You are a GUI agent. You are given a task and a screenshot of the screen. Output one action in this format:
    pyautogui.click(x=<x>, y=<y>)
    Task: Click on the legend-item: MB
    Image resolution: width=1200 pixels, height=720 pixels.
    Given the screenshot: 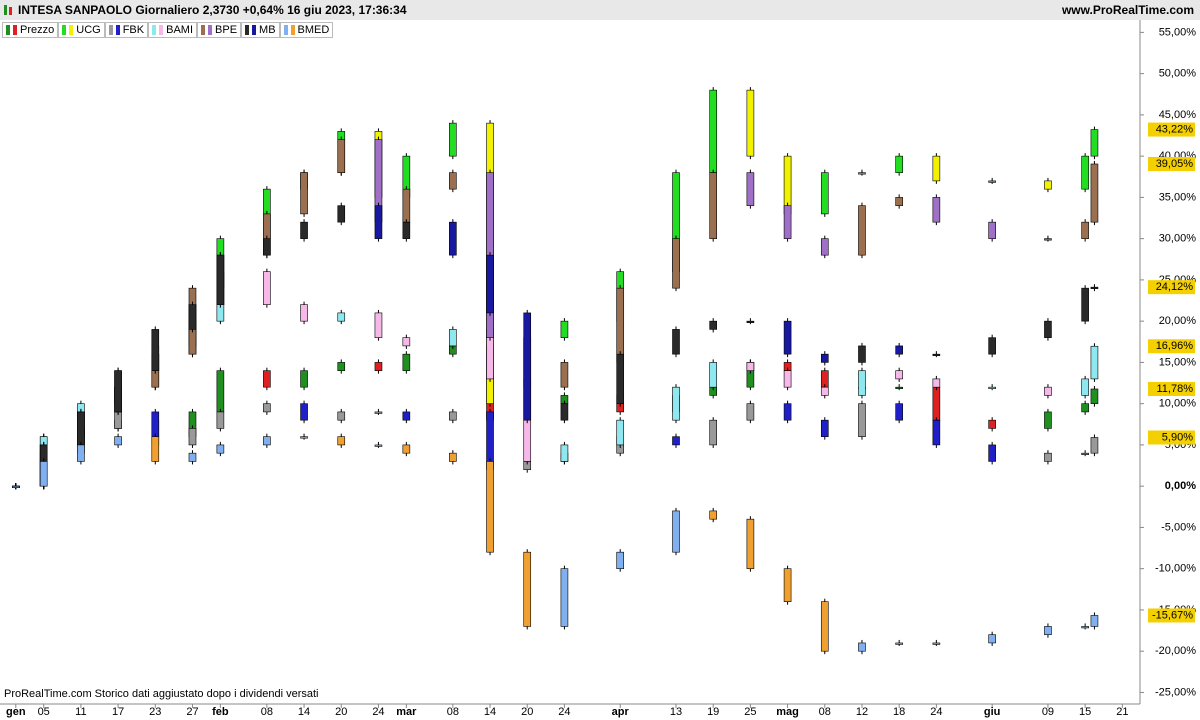 What is the action you would take?
    pyautogui.click(x=260, y=30)
    